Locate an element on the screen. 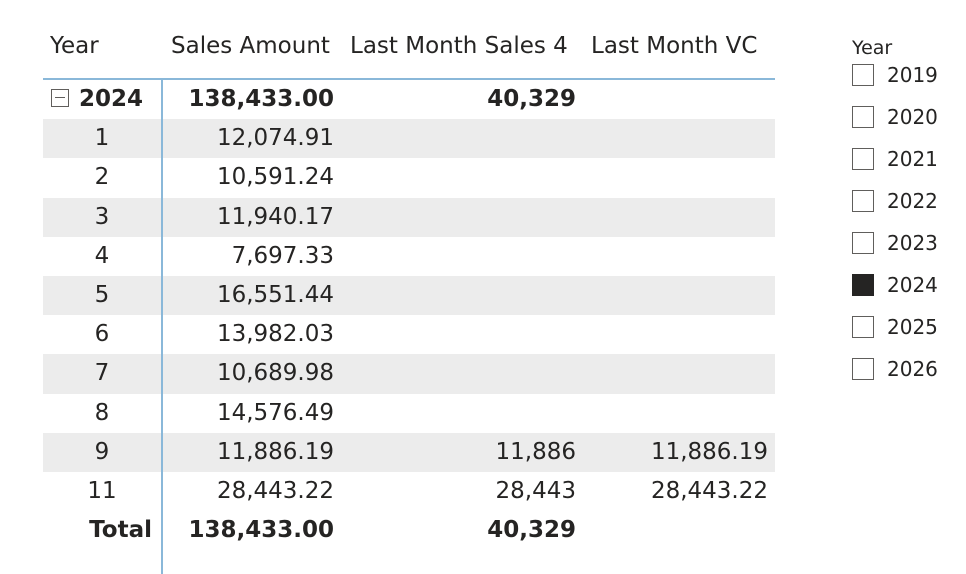 The height and width of the screenshot is (574, 966). row-sales-amount: 14,576.49 is located at coordinates (275, 412).